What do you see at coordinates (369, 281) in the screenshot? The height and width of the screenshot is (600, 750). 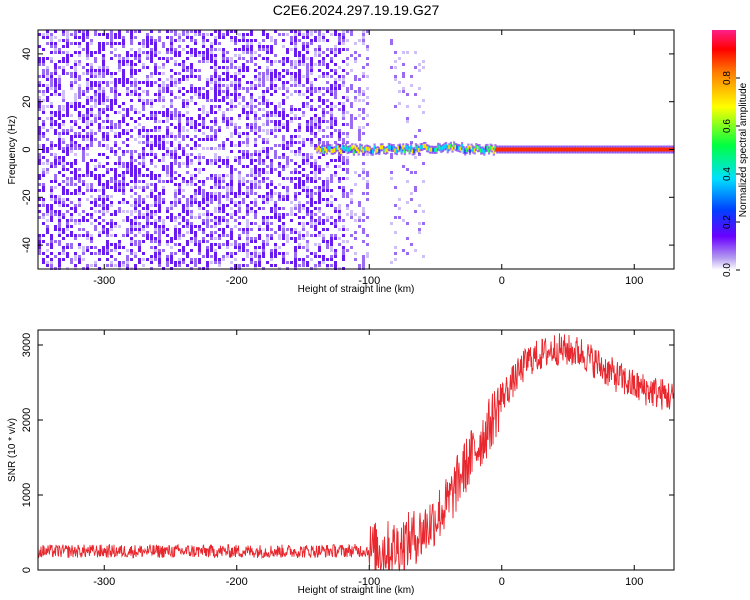 I see `spectrogram-x-tick-label: -100` at bounding box center [369, 281].